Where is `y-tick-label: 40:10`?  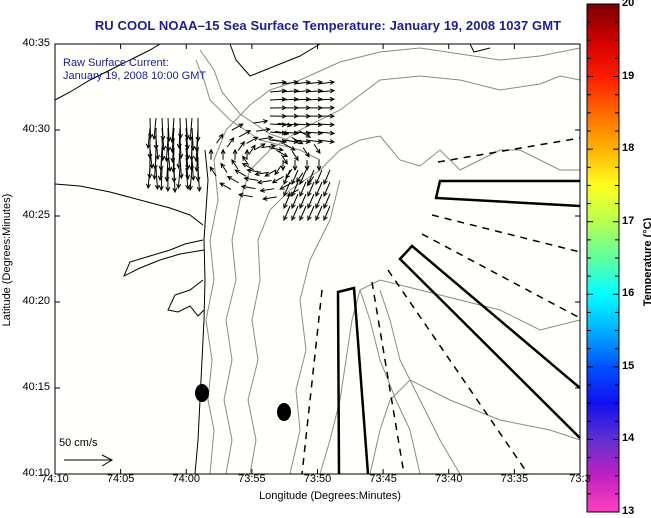 y-tick-label: 40:10 is located at coordinates (36, 473).